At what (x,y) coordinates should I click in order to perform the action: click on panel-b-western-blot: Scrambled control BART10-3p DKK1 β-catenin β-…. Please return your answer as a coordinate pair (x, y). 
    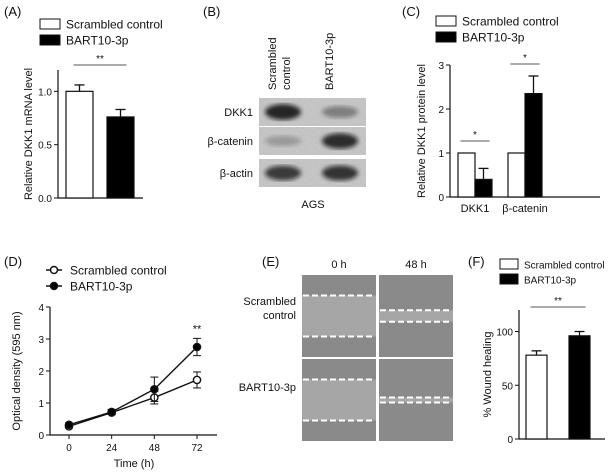
    Looking at the image, I should click on (287, 122).